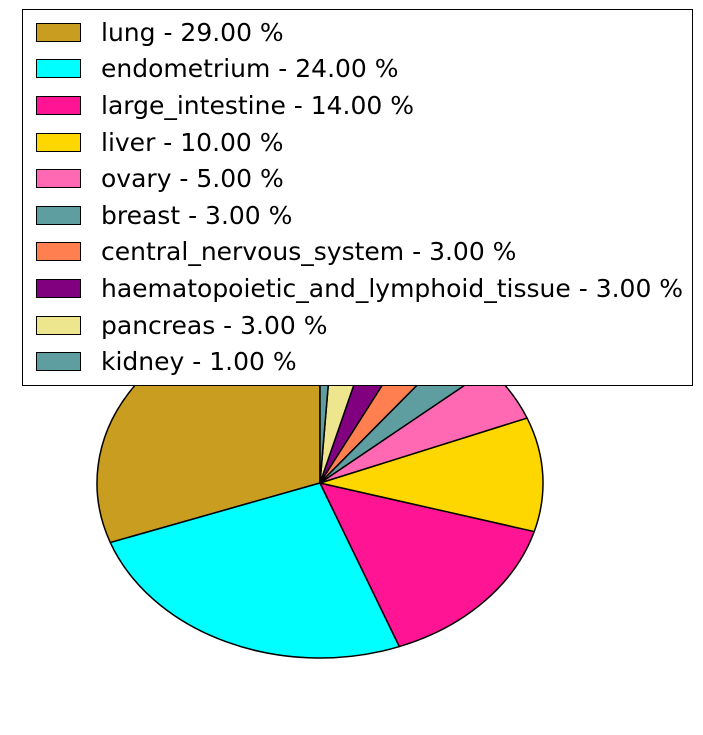  I want to click on legend-item-large_intestine: large_intestine - 14.00 %, so click(364, 105).